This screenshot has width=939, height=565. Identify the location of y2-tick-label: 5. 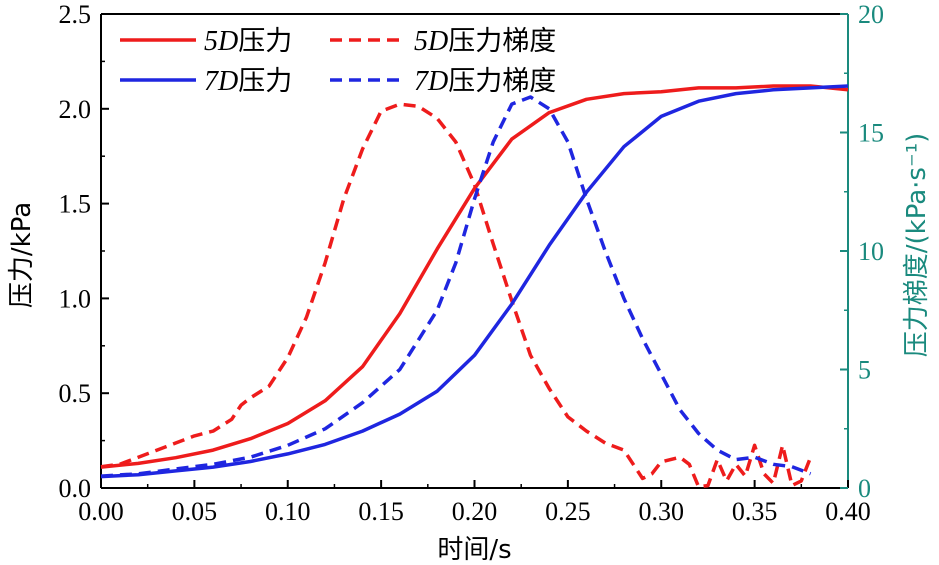
(864, 370).